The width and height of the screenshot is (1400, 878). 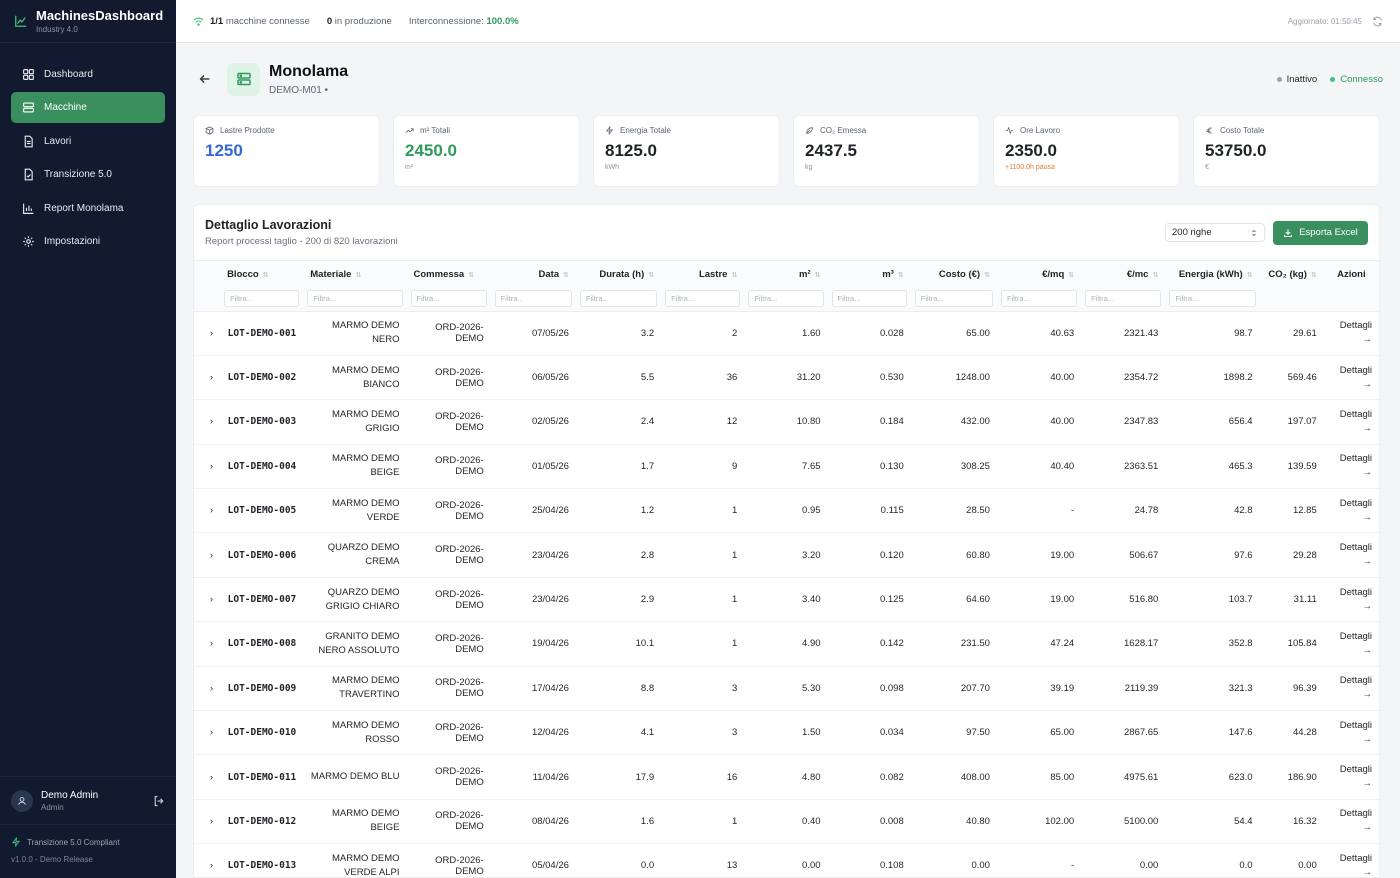 I want to click on brand: MachinesDashboard Industry 4.0, so click(x=88, y=21).